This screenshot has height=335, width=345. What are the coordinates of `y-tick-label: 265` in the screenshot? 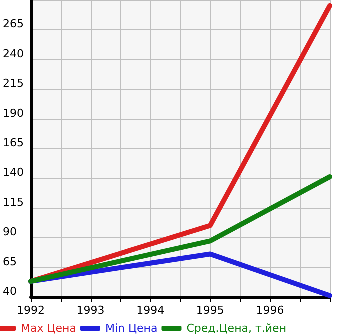 It's located at (13, 24).